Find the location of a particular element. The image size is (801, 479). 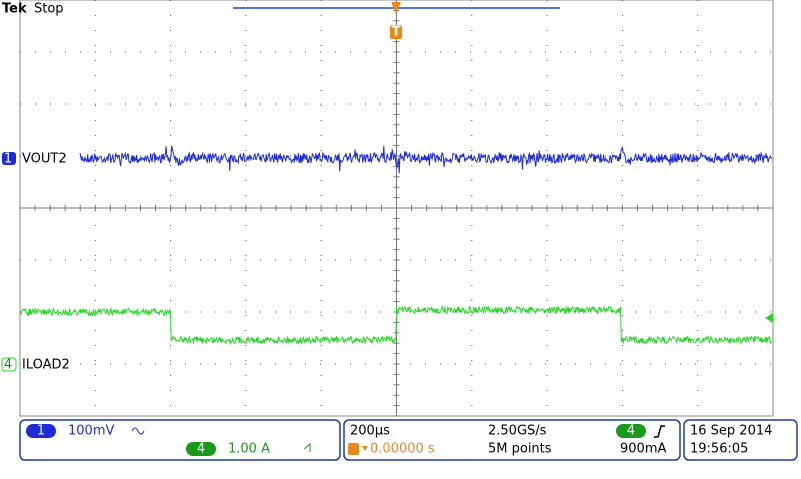

ch1-marker is located at coordinates (9, 158).